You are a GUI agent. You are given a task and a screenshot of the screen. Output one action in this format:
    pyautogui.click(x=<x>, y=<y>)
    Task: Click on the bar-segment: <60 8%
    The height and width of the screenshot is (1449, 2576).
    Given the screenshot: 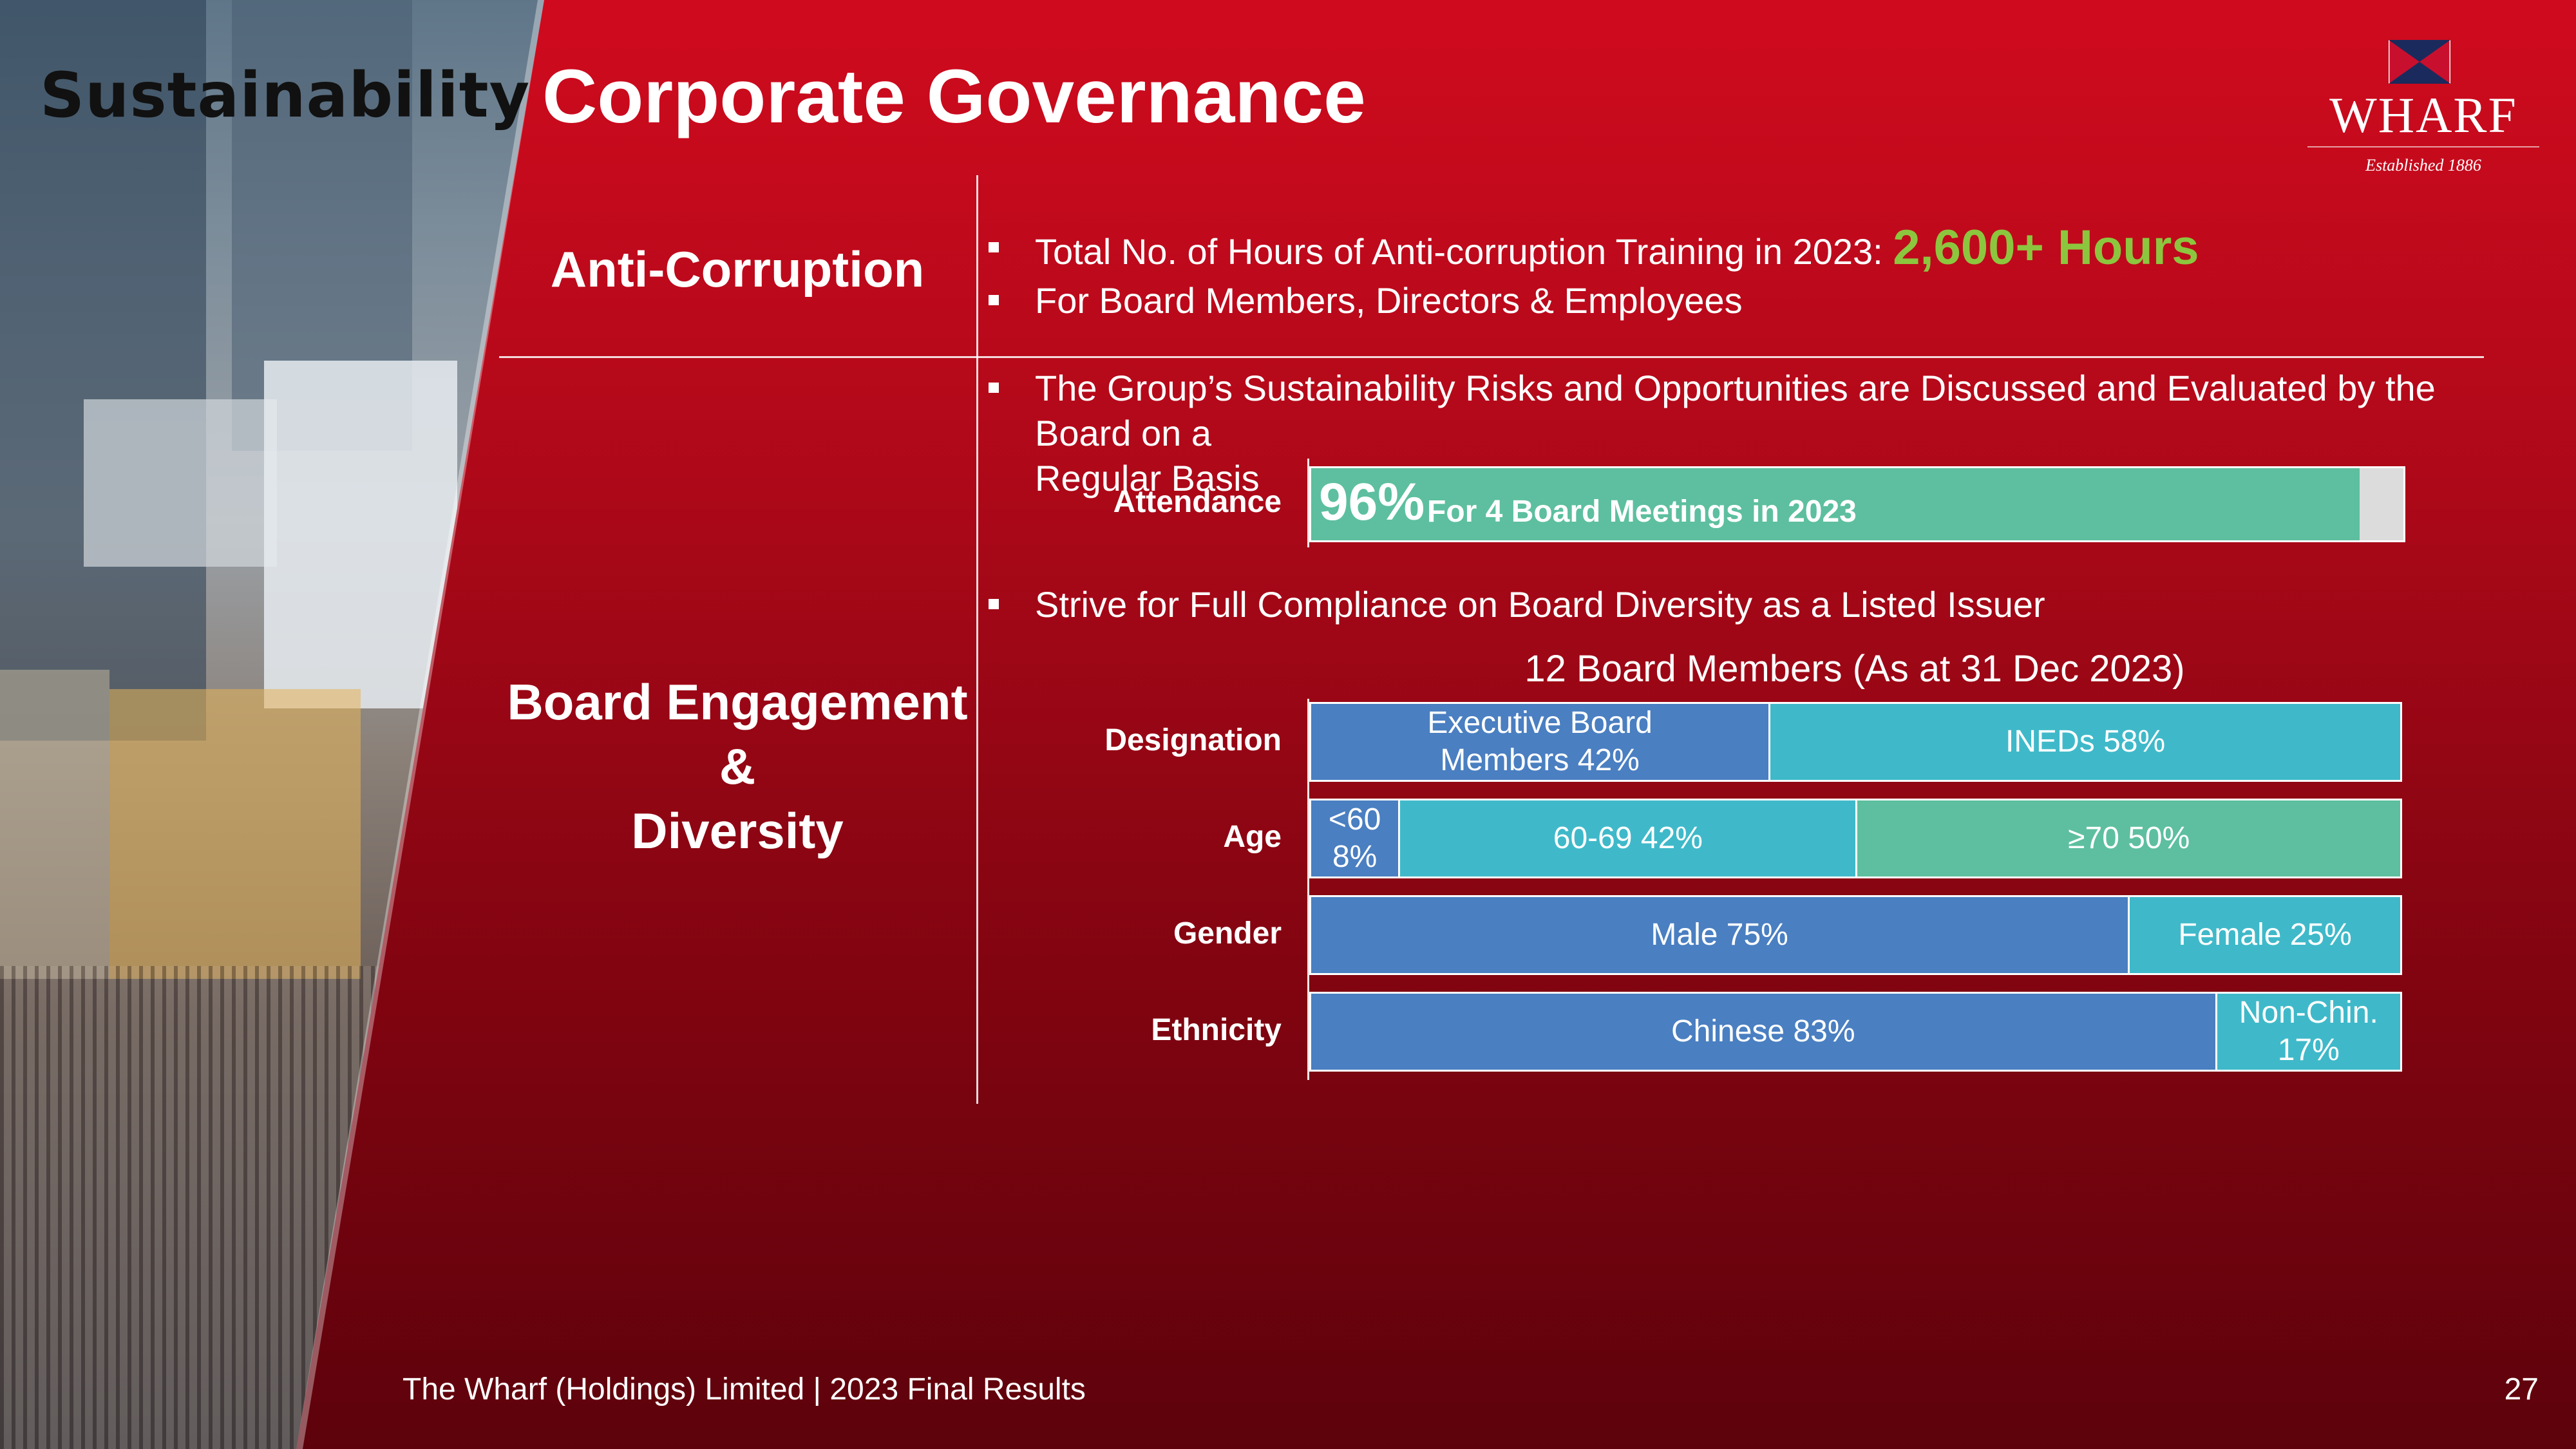 What is the action you would take?
    pyautogui.click(x=1355, y=838)
    